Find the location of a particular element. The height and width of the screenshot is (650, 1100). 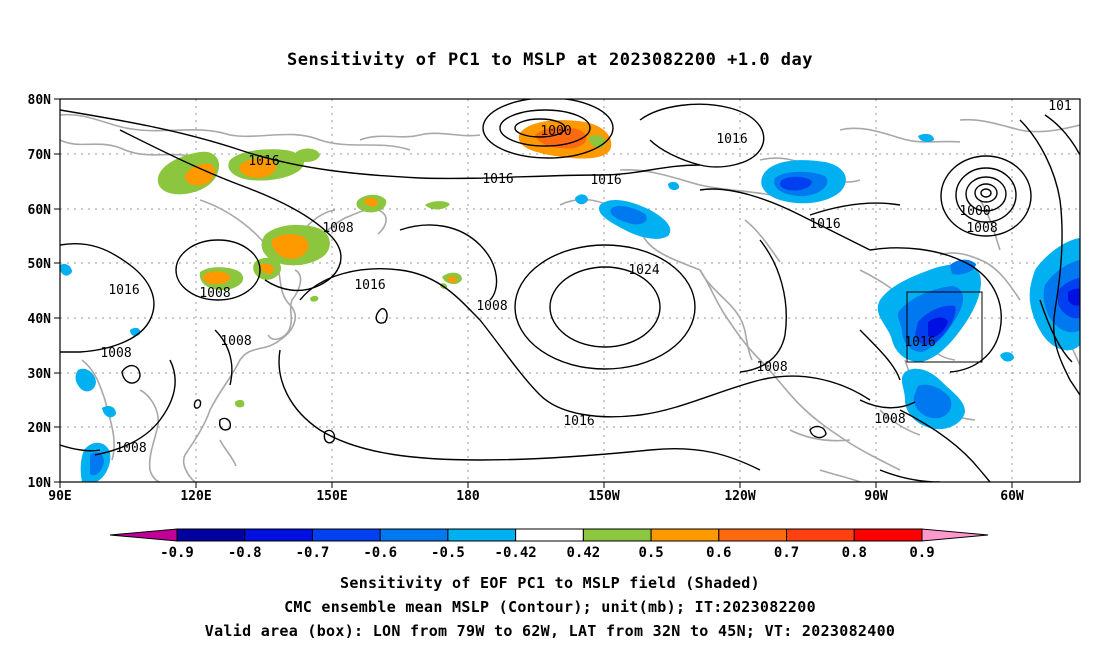

colorbar-tick-label: 0.6 is located at coordinates (718, 553).